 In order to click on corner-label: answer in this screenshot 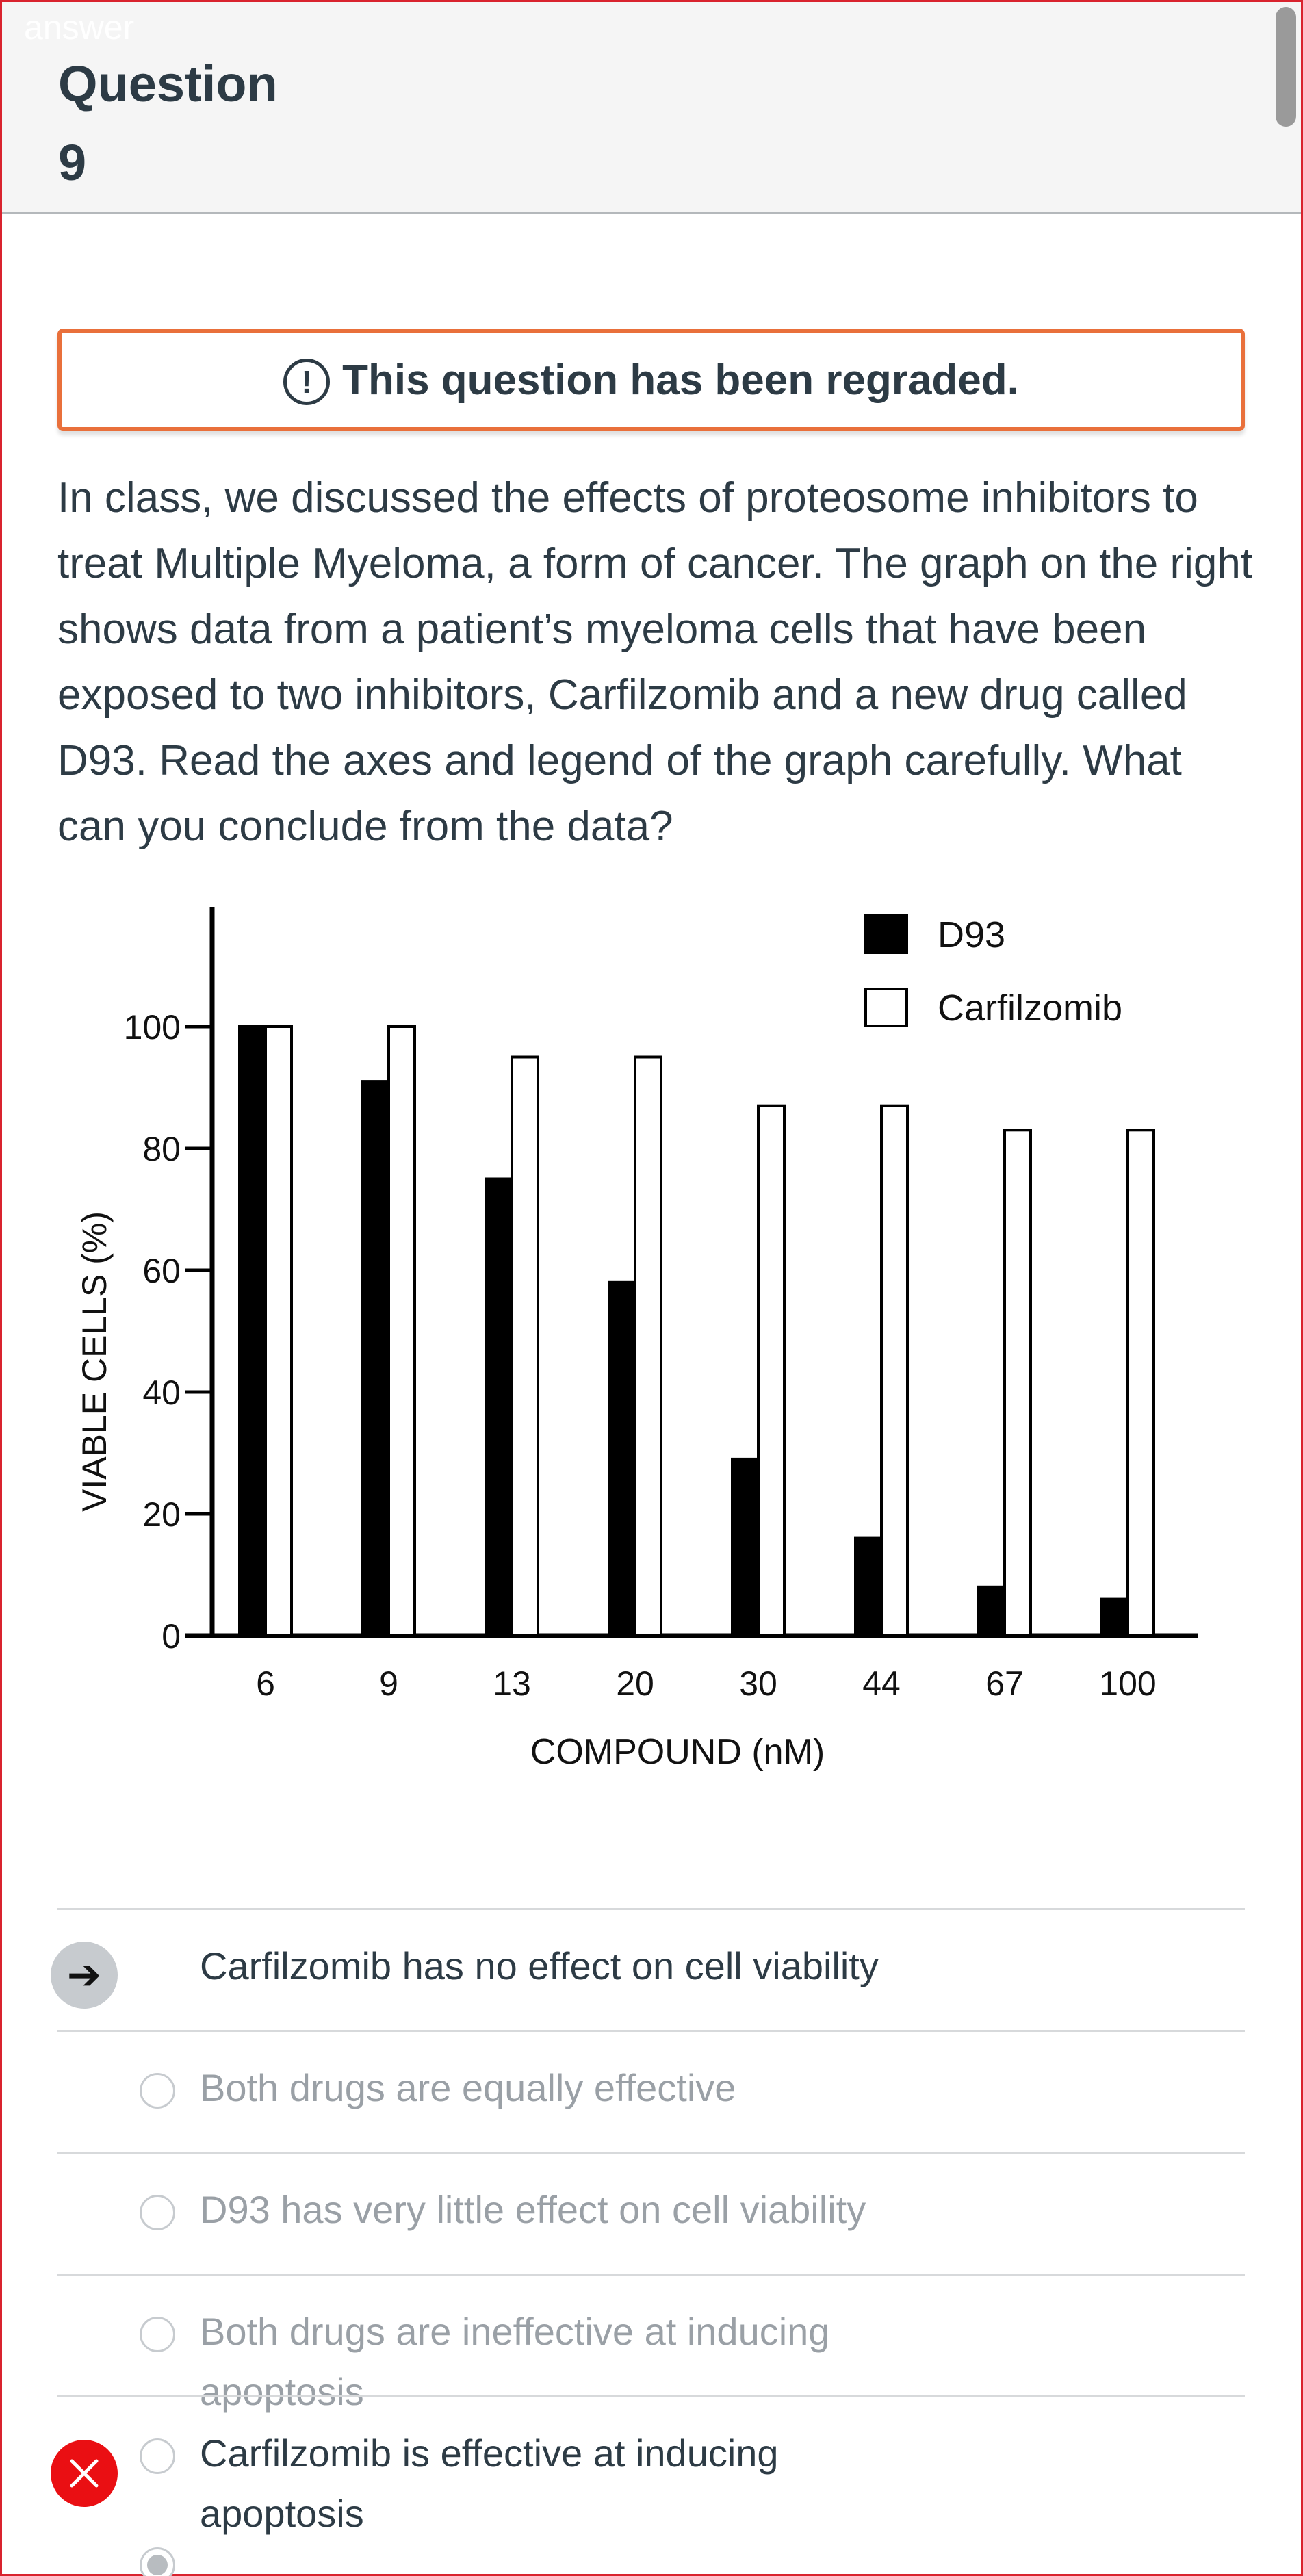, I will do `click(79, 27)`.